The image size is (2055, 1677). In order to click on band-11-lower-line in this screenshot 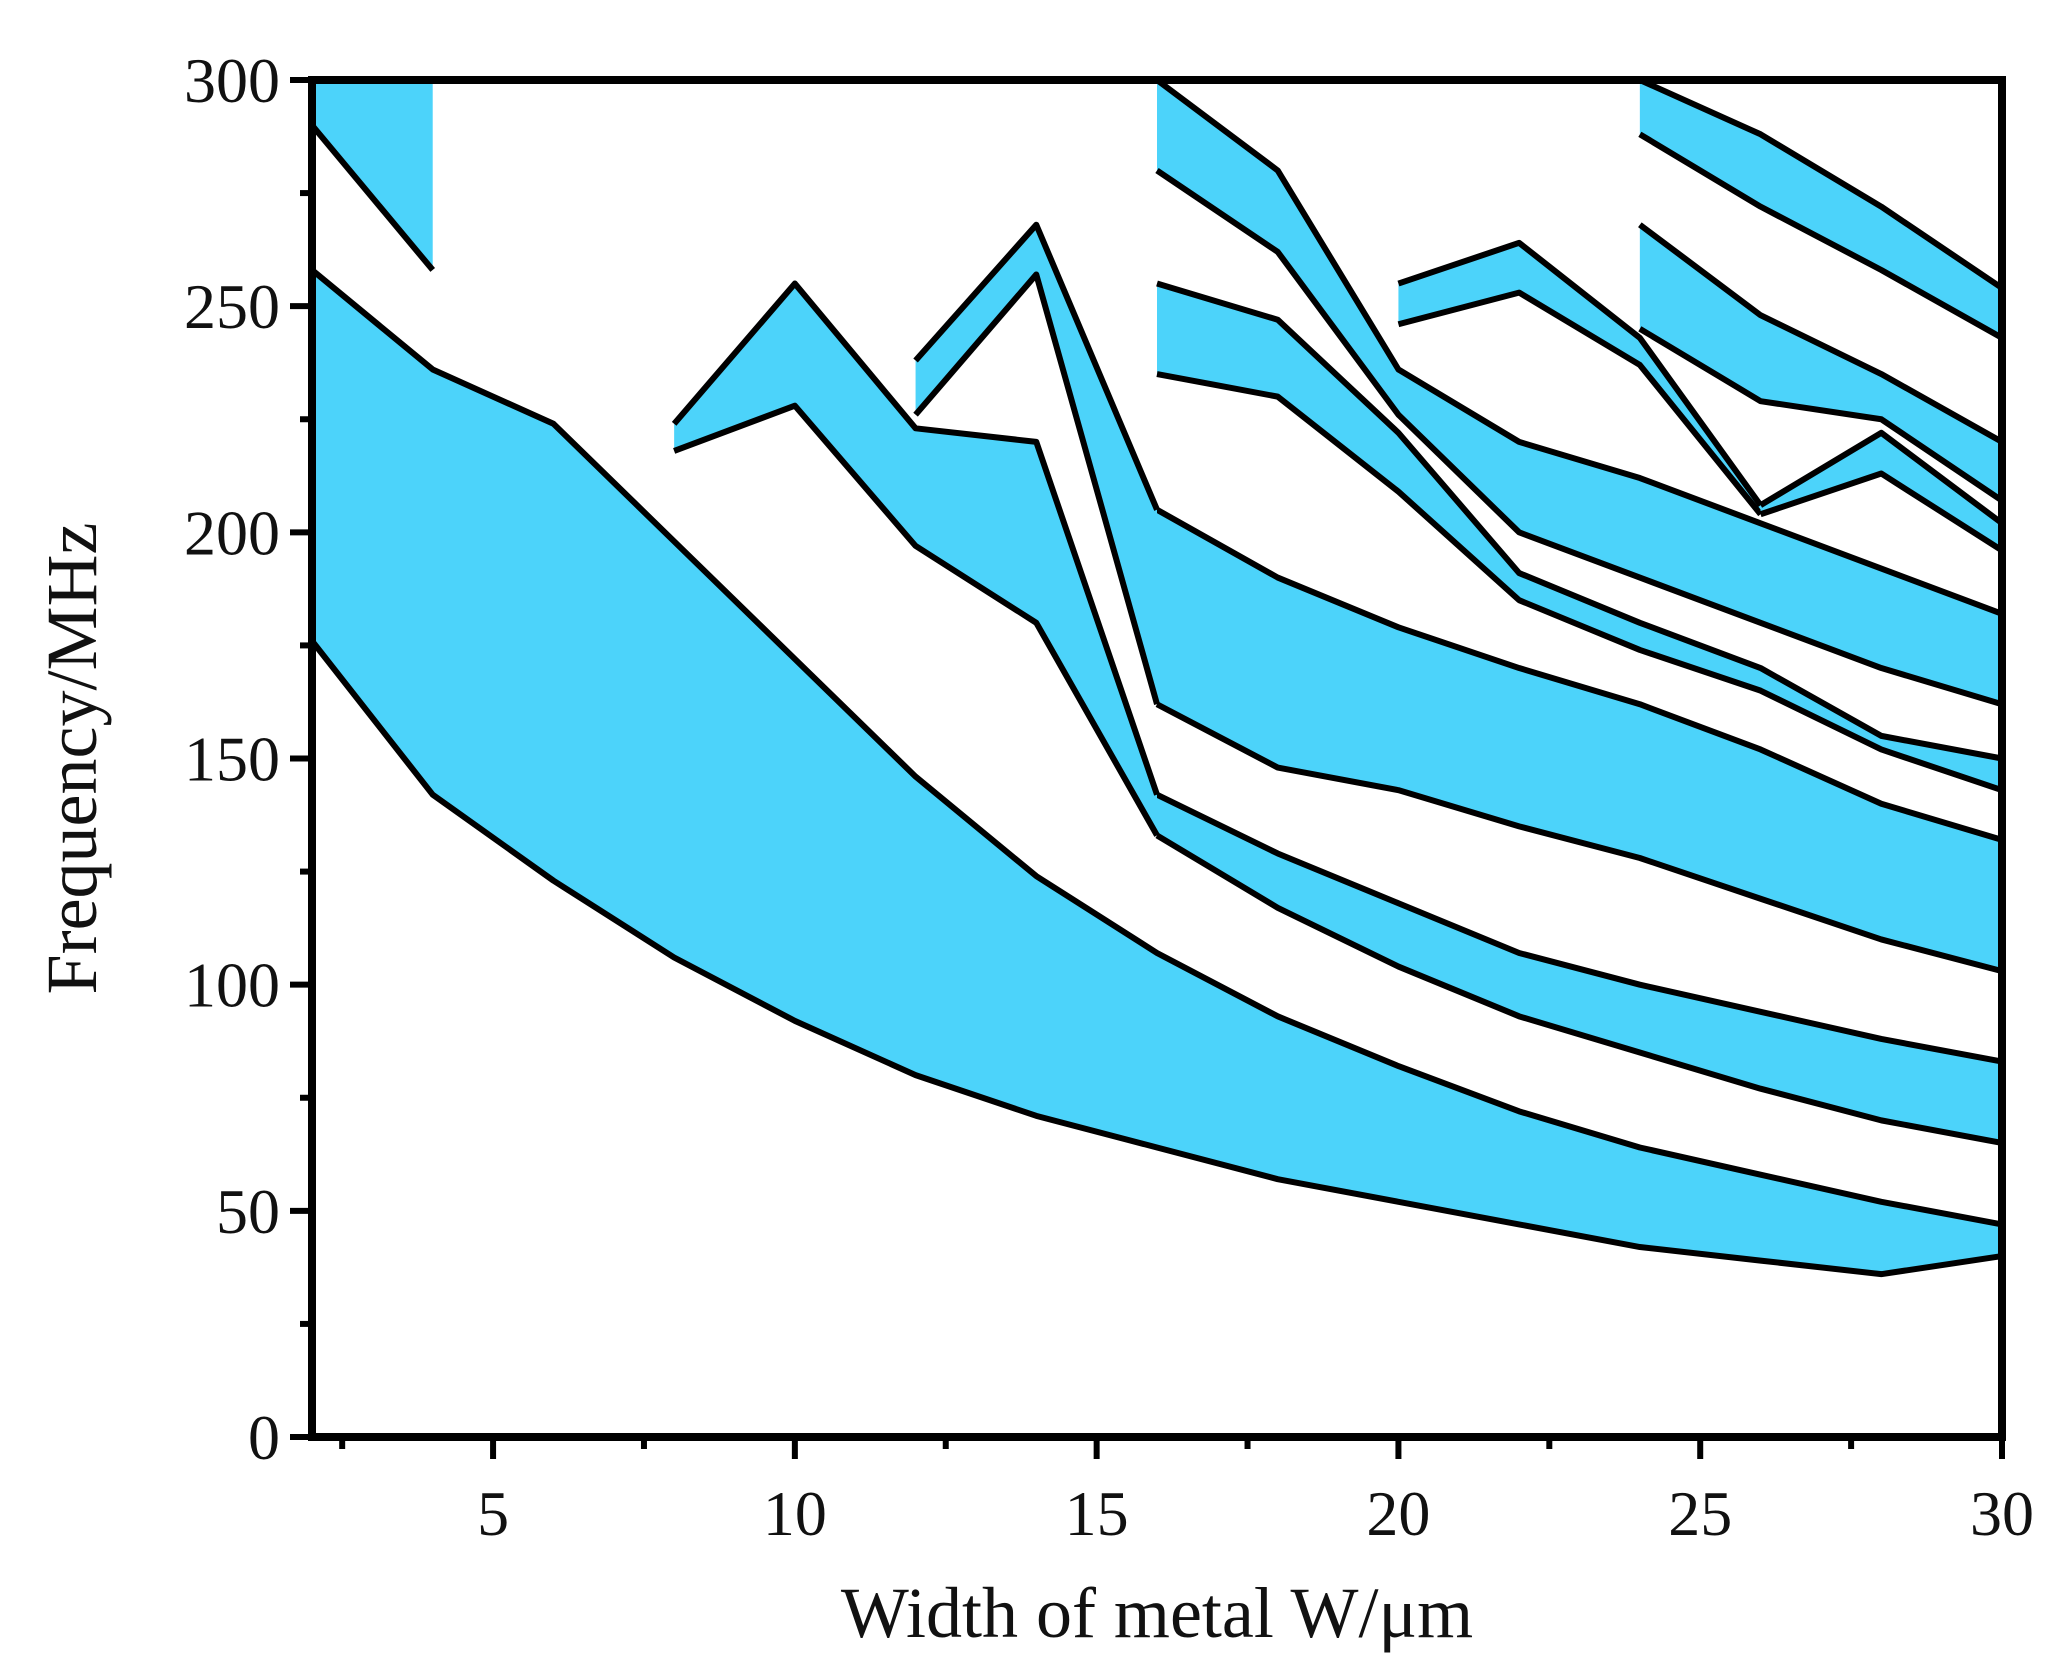, I will do `click(1881, 511)`.